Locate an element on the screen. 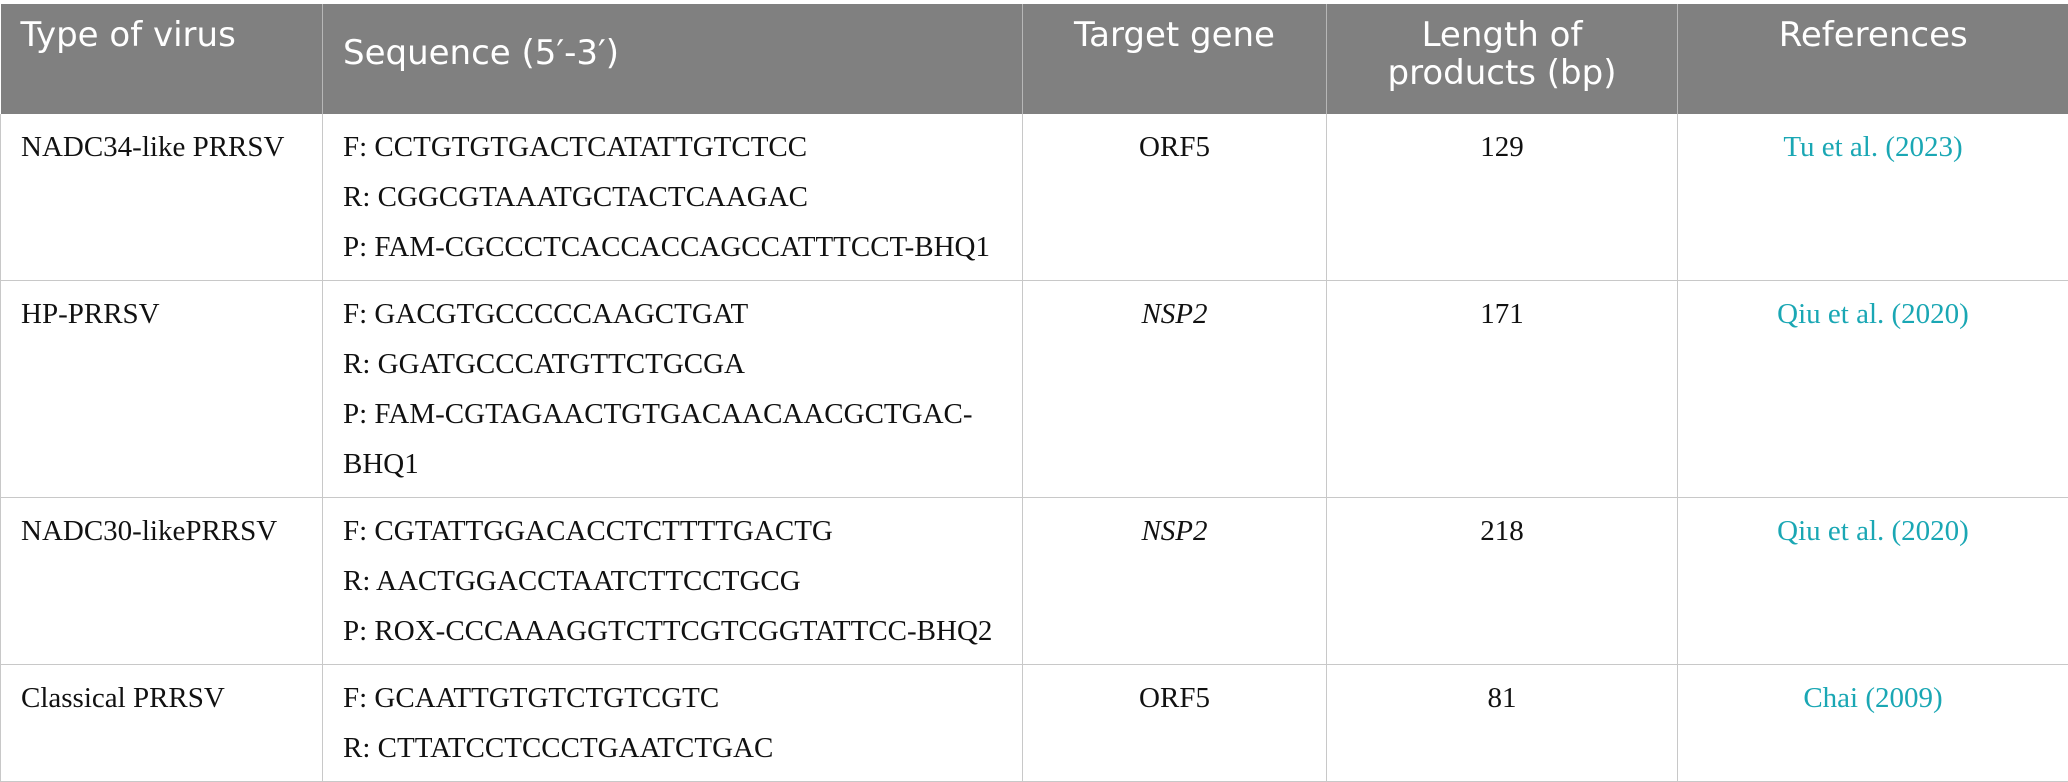  sequence-line: F: GACGTGCCCCCAAGCTGAT is located at coordinates (672, 314).